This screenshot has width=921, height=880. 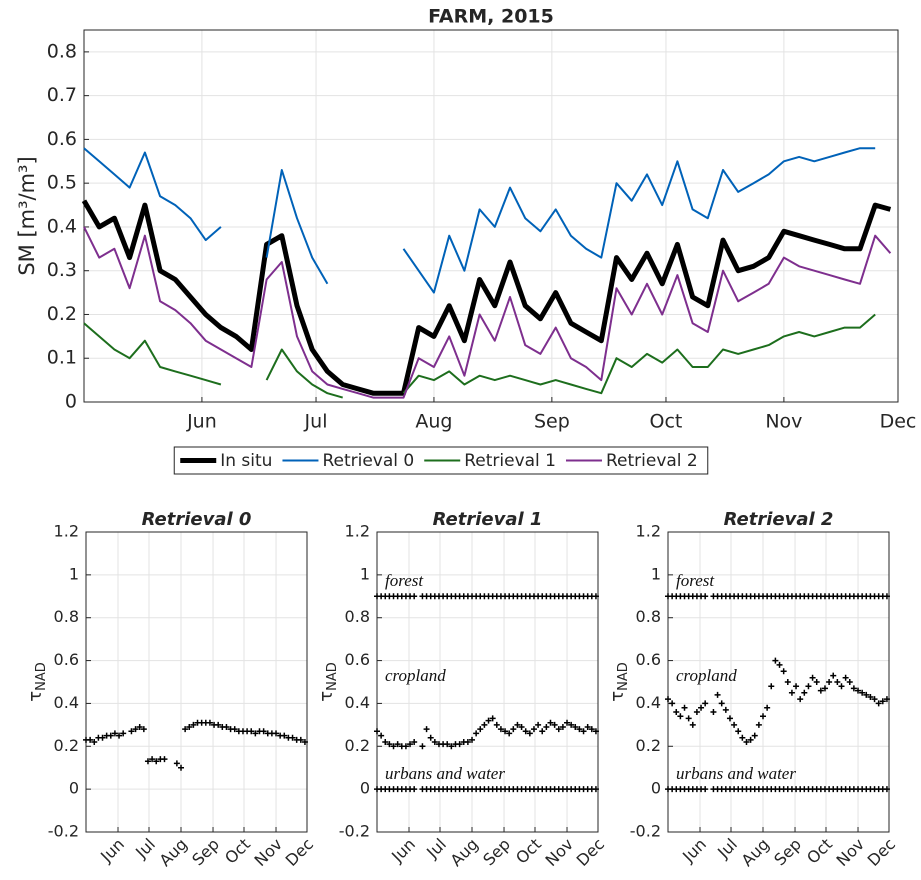 I want to click on y-axis-label-main: τ, so click(x=326, y=696).